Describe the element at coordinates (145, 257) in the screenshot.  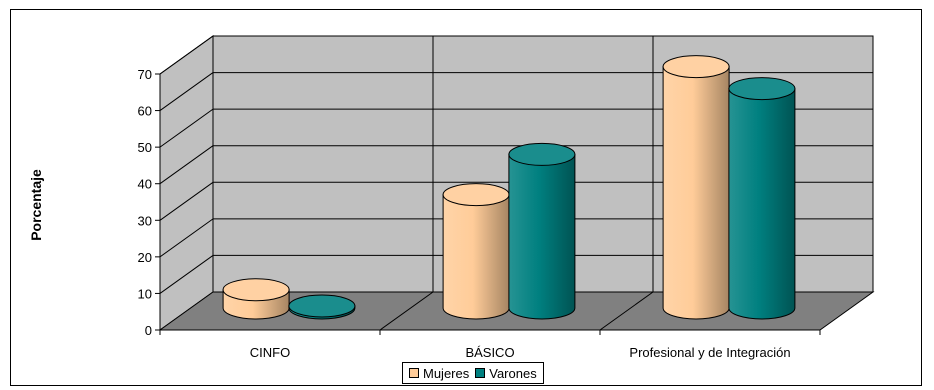
I see `y-tick-label-20: 20` at that location.